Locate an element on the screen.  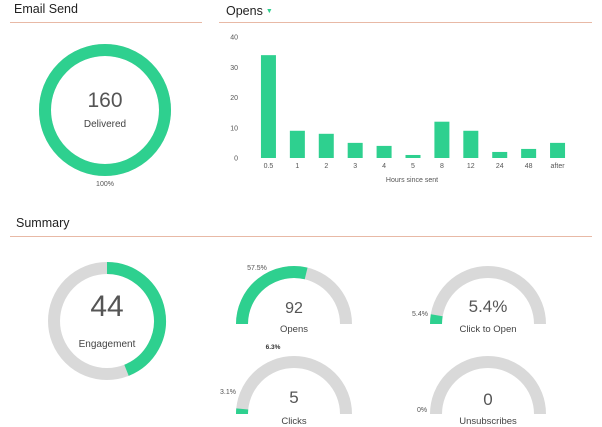
opens-x-tick-label: 24 is located at coordinates (500, 166).